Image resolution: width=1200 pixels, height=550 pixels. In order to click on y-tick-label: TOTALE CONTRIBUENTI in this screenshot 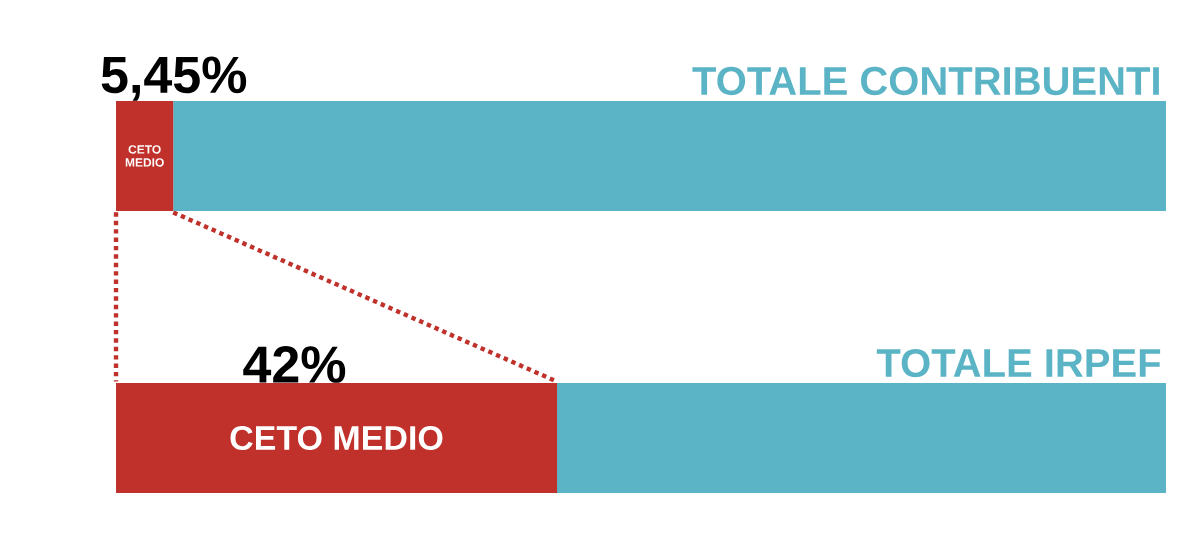, I will do `click(925, 81)`.